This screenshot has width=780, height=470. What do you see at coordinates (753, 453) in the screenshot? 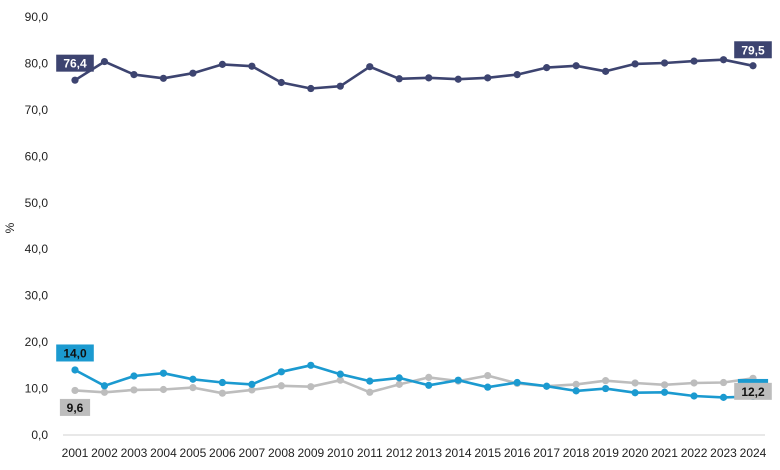
I see `x-tick-label: 2024` at bounding box center [753, 453].